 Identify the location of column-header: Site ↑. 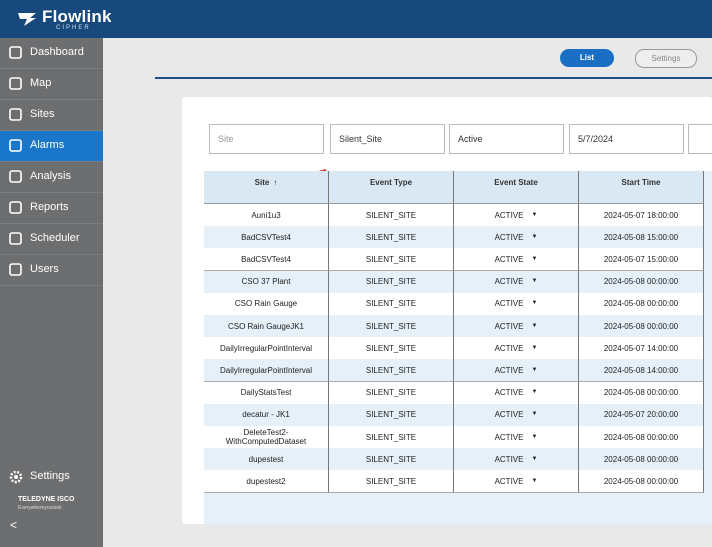
(266, 187).